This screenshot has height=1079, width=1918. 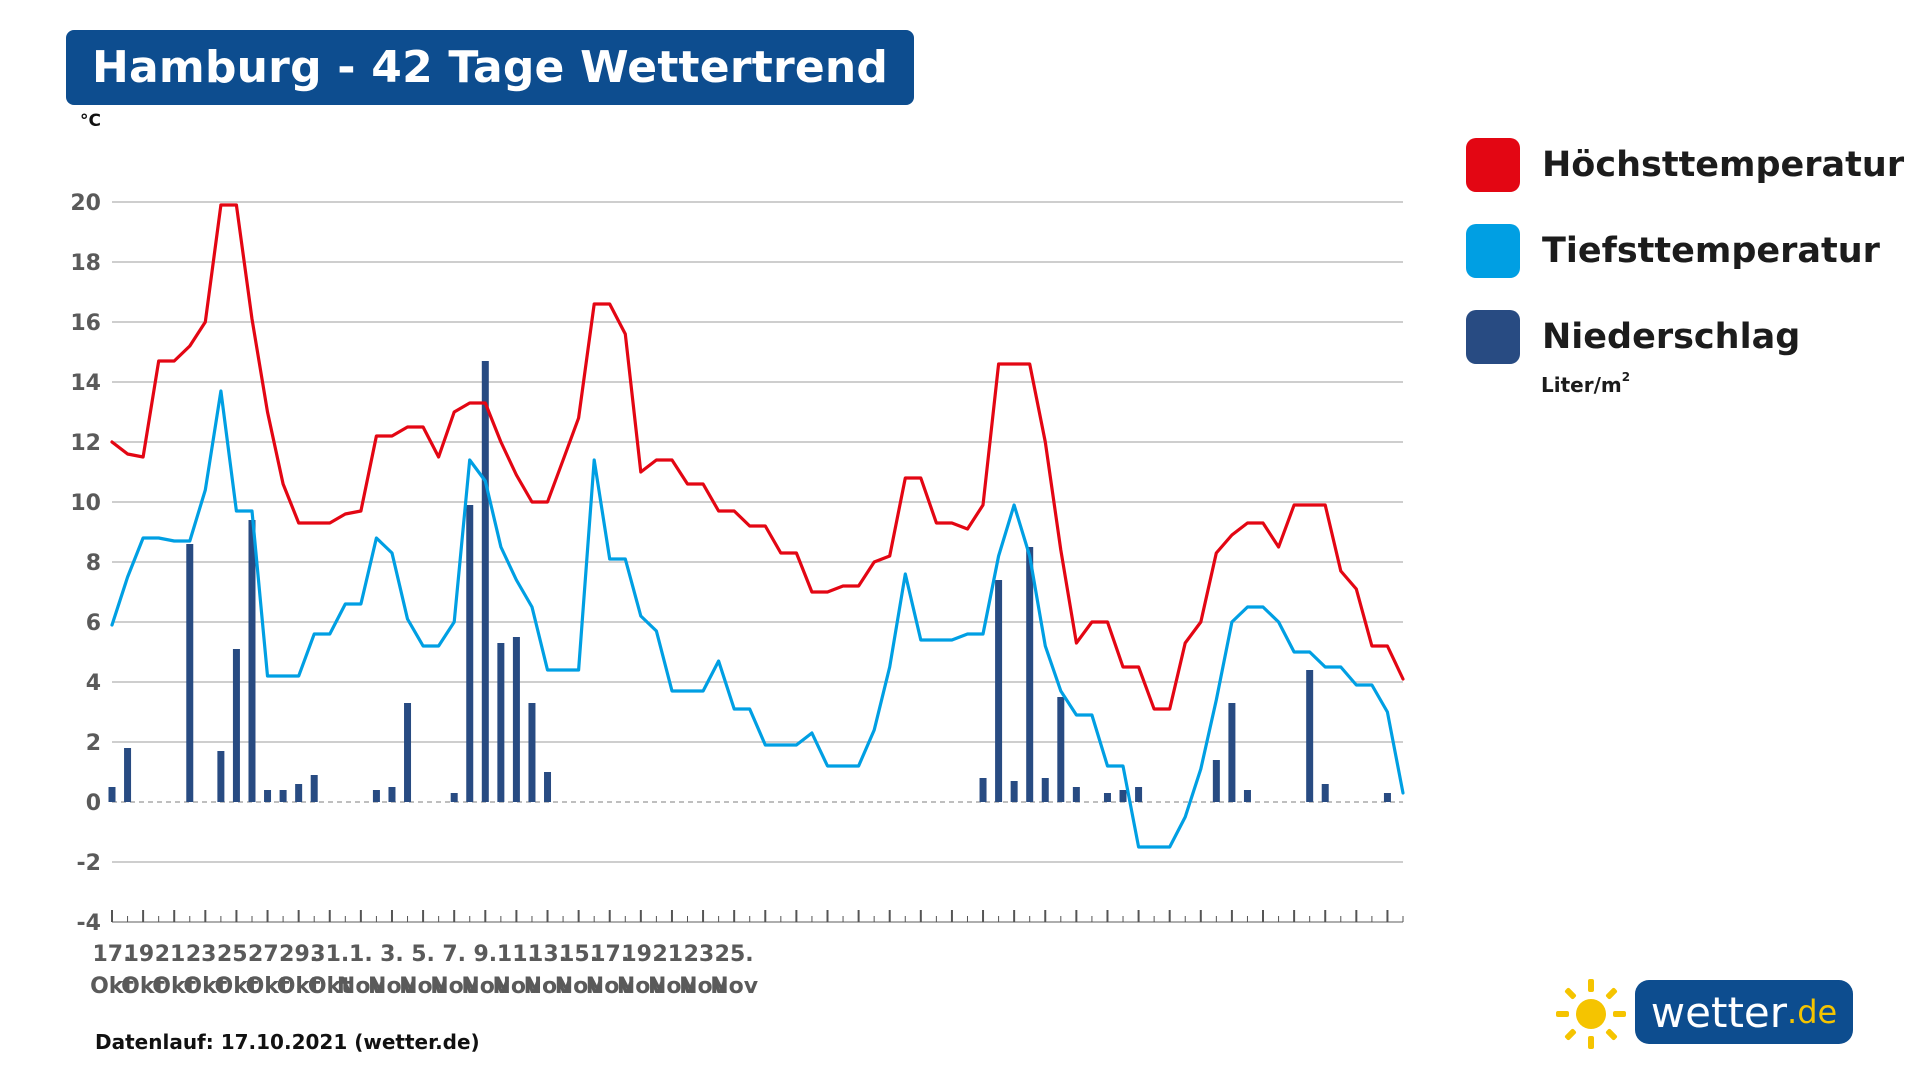 What do you see at coordinates (1493, 337) in the screenshot?
I see `legend-swatch-niederschlag` at bounding box center [1493, 337].